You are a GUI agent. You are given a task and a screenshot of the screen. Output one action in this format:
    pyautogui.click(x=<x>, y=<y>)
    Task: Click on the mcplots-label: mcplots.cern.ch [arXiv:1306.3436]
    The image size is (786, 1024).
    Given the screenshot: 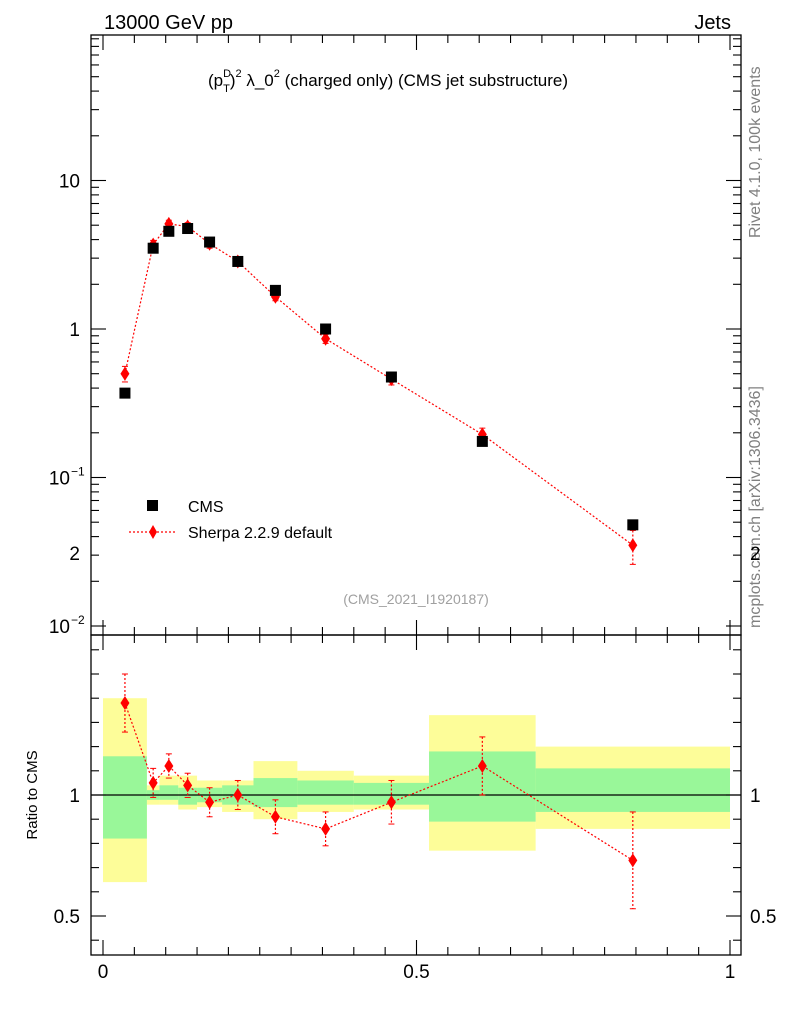 What is the action you would take?
    pyautogui.click(x=755, y=507)
    